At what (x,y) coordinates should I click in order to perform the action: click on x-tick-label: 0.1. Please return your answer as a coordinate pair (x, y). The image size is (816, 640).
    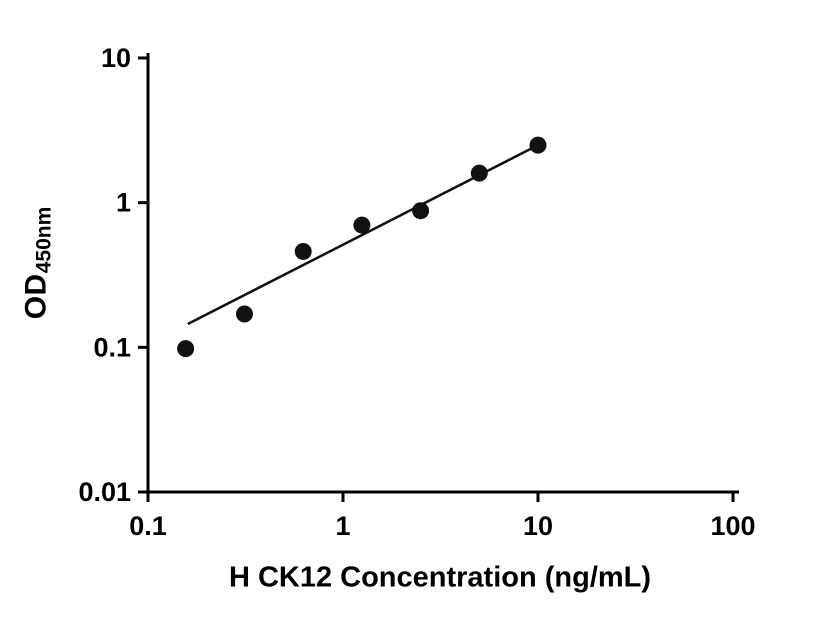
    Looking at the image, I should click on (148, 526).